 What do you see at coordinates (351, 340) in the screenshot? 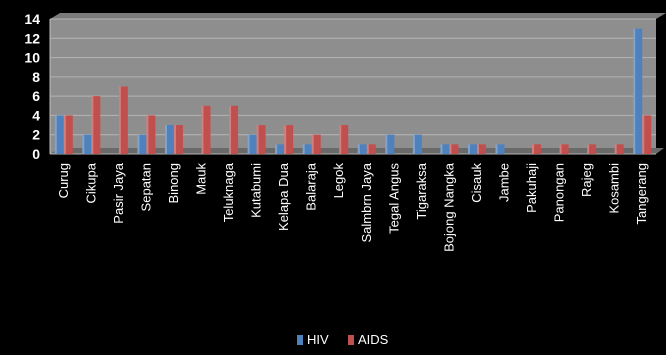
I see `legend-swatch-aids` at bounding box center [351, 340].